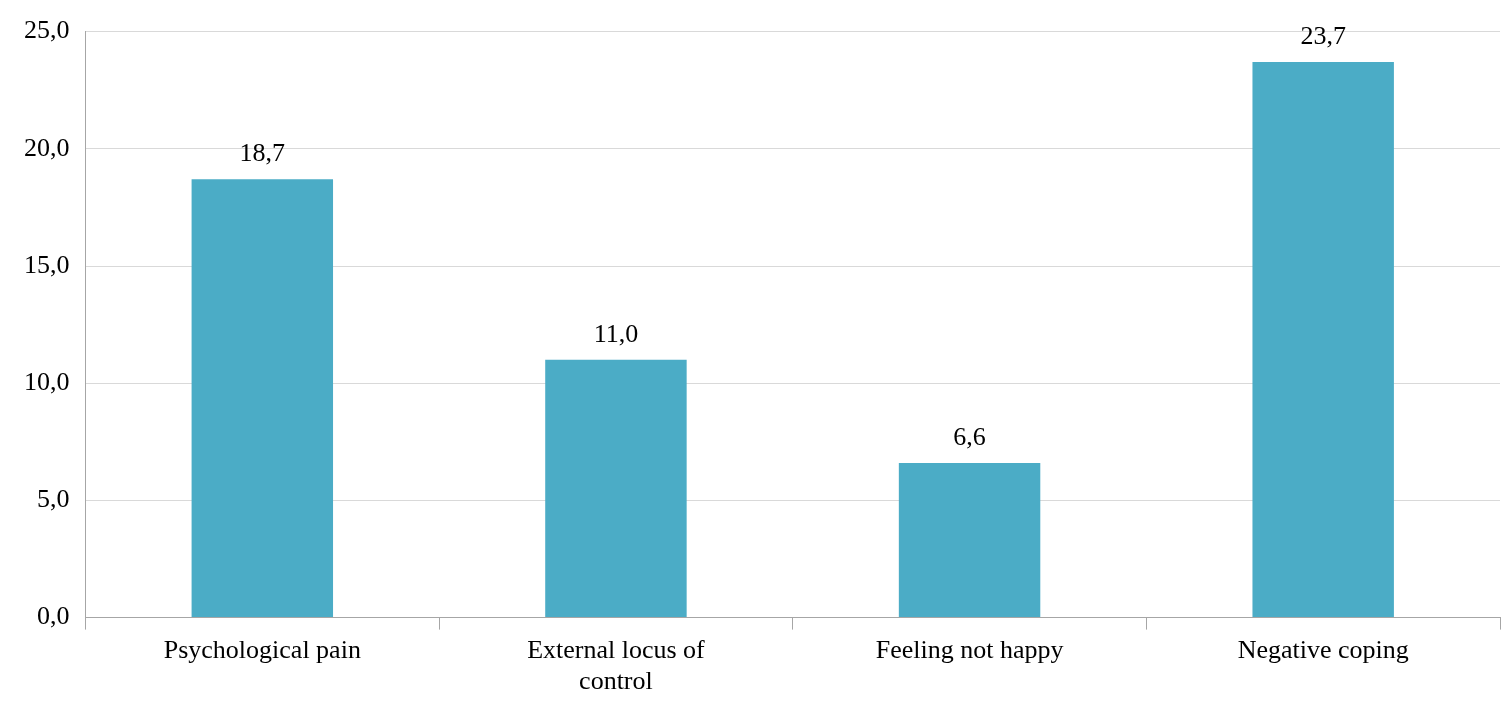 Image resolution: width=1502 pixels, height=704 pixels. Describe the element at coordinates (47, 147) in the screenshot. I see `y-tick-label: 20,0` at that location.